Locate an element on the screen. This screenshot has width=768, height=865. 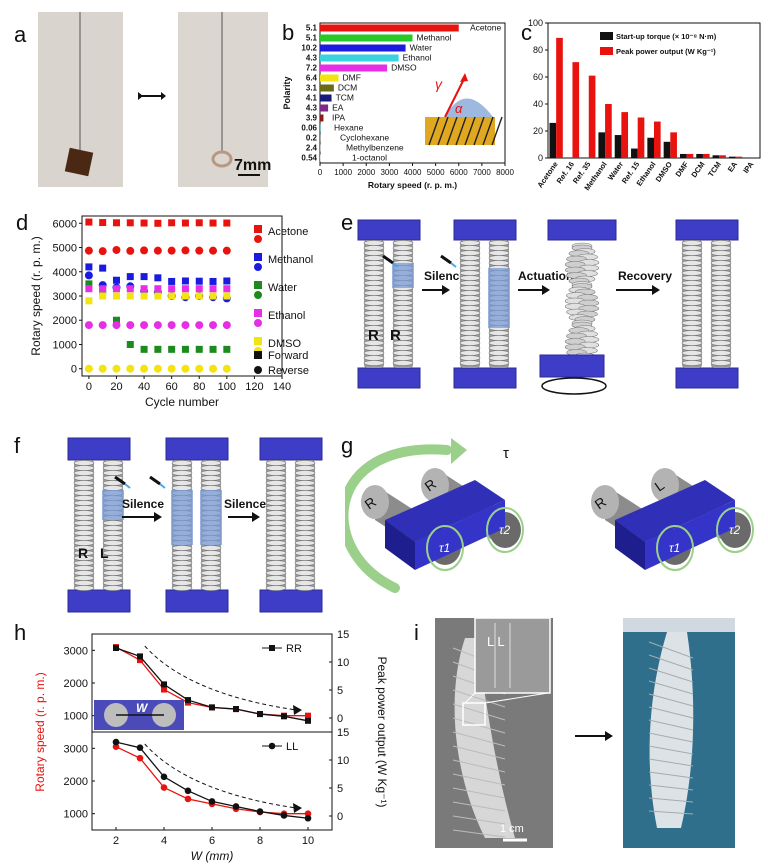
category-label-c-10: TCM is located at coordinates (714, 169).